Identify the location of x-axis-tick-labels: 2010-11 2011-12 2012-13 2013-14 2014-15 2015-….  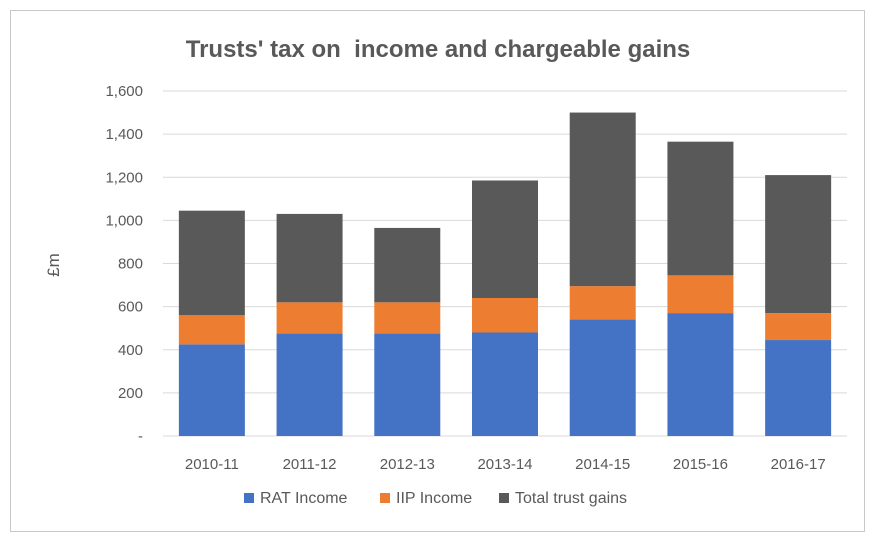
(505, 464).